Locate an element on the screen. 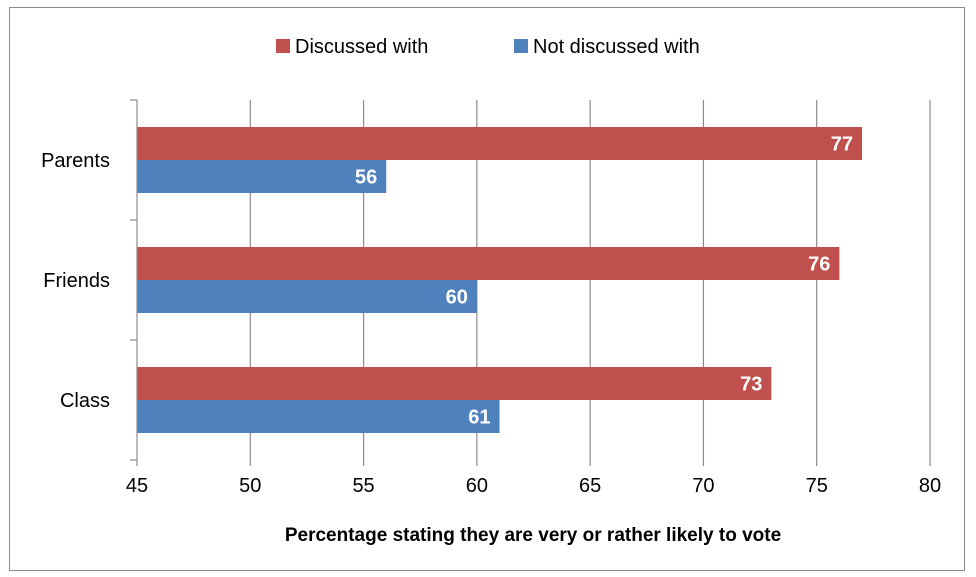  category-label-parents: Parents is located at coordinates (75, 161).